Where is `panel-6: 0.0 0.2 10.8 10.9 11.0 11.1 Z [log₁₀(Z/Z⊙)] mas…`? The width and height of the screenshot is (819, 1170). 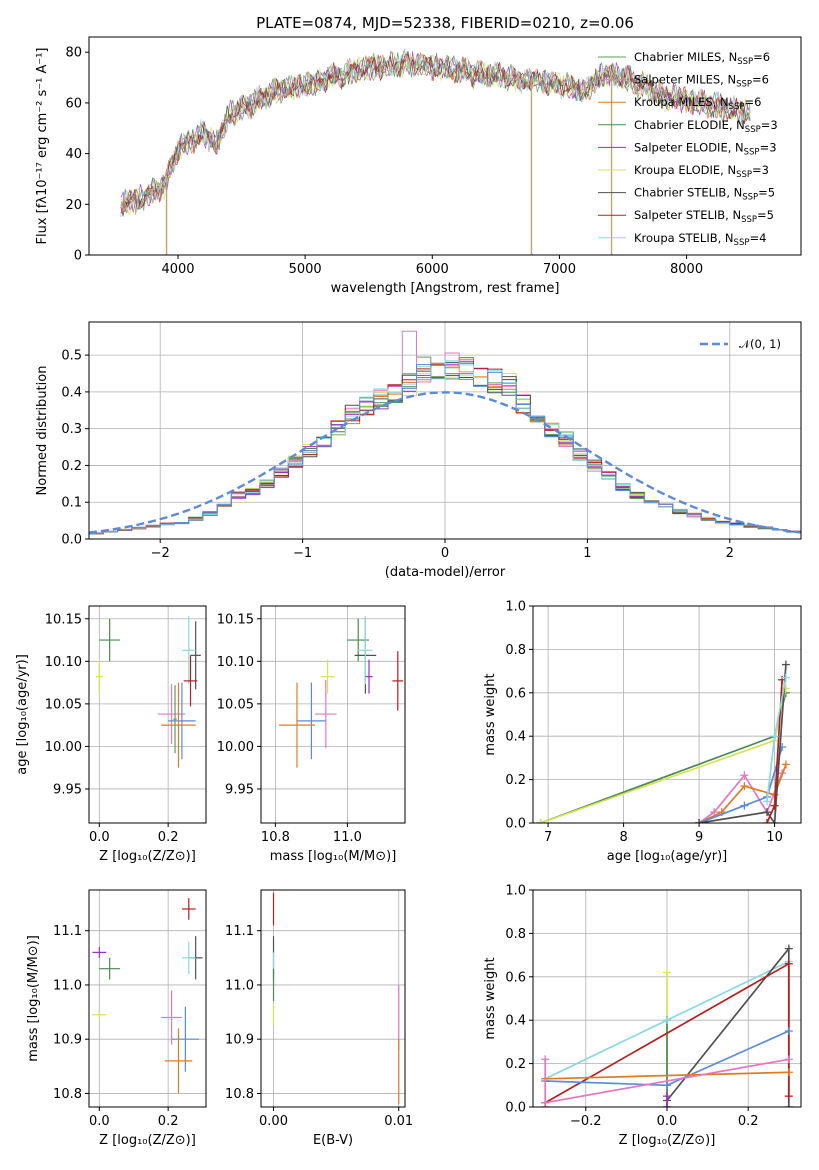 panel-6: 0.0 0.2 10.8 10.9 11.0 11.1 Z [log₁₀(Z/Z⊙)] mas… is located at coordinates (116, 1018).